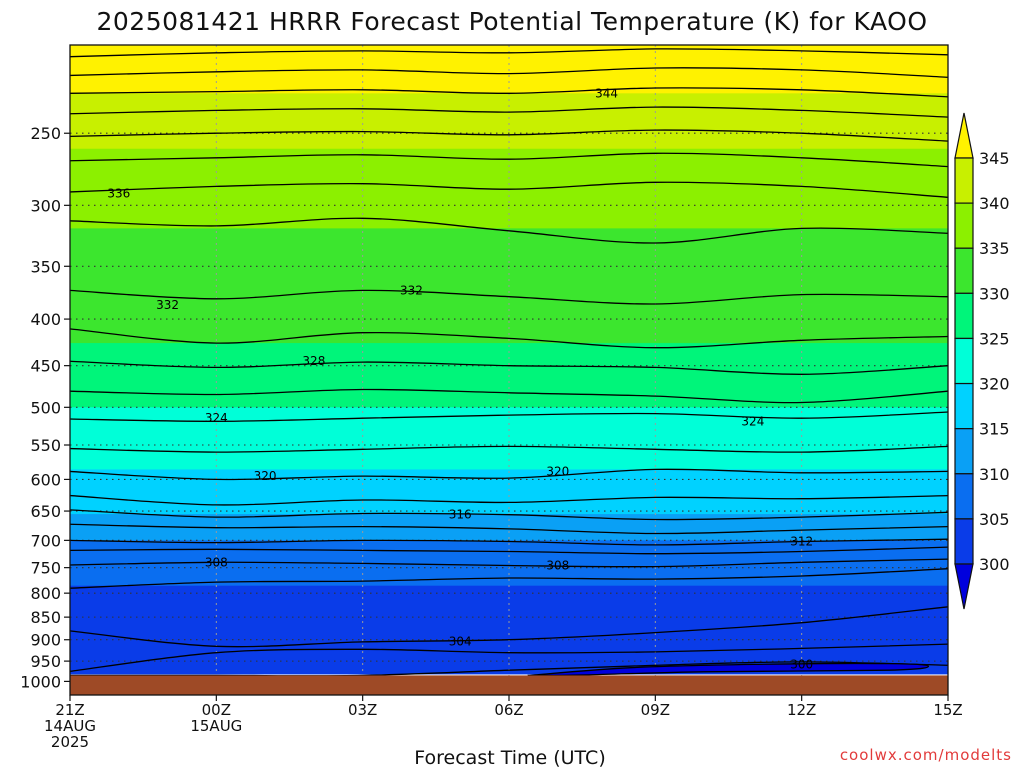 The height and width of the screenshot is (768, 1024). I want to click on contour-label: 300, so click(801, 664).